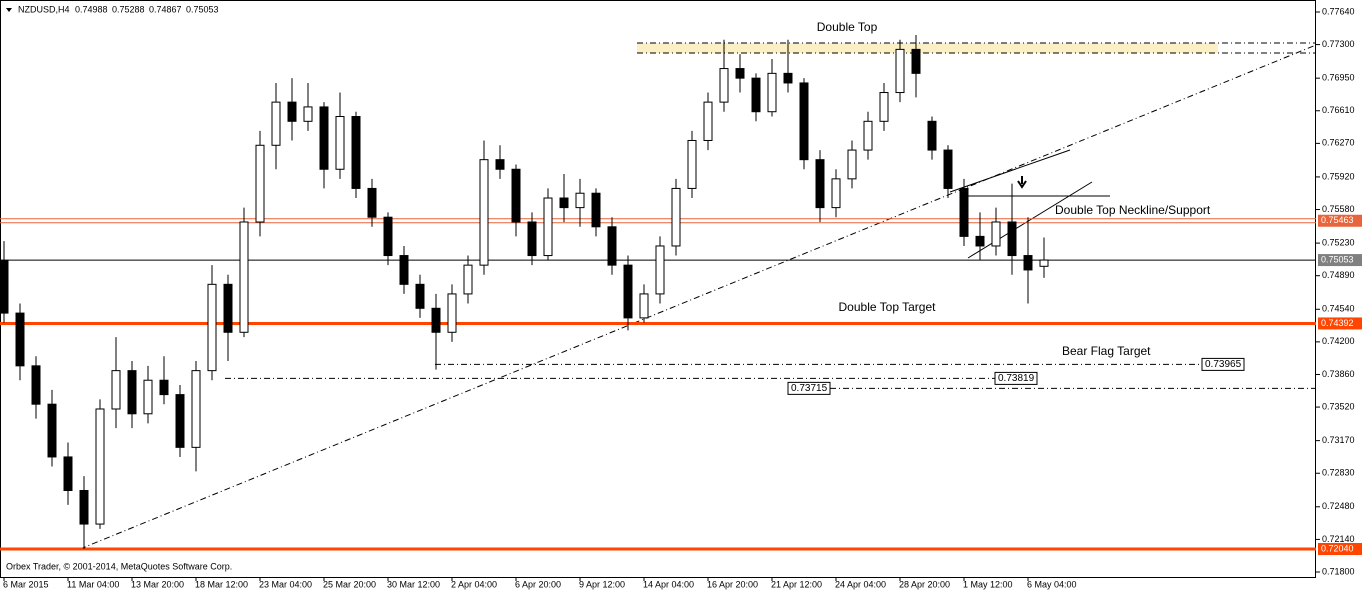  I want to click on y-tick-label: 0.73170, so click(1338, 440).